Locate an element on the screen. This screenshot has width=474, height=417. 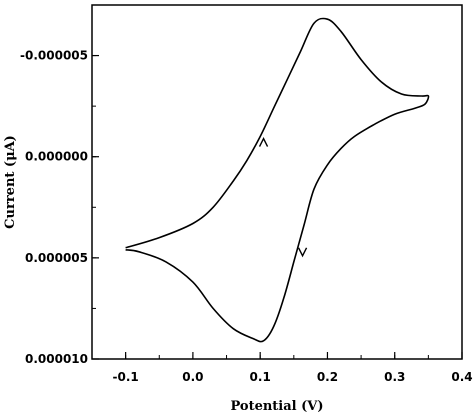
x-tick-label: 0.4 is located at coordinates (461, 377).